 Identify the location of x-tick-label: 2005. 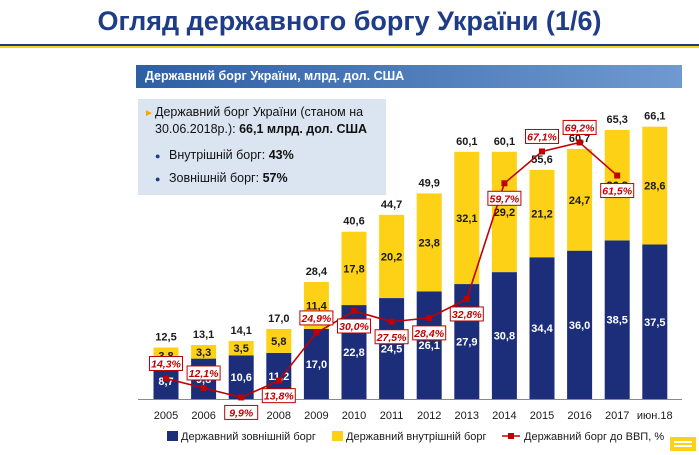
(166, 416).